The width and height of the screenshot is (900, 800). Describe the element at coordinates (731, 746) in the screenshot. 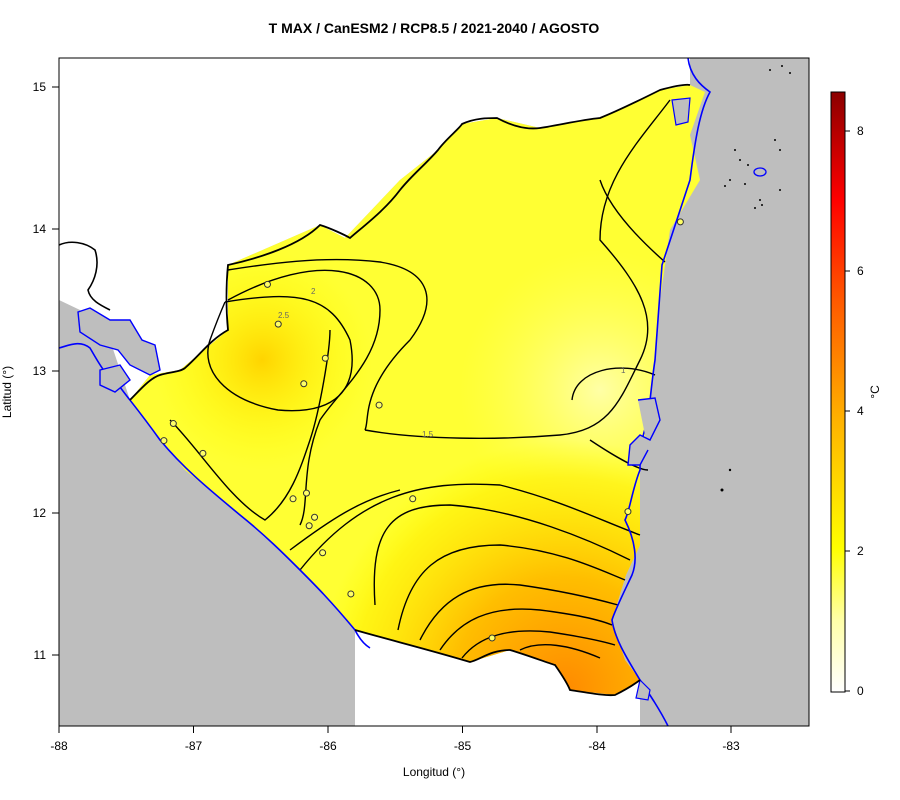

I see `x-tick-label: -83` at that location.